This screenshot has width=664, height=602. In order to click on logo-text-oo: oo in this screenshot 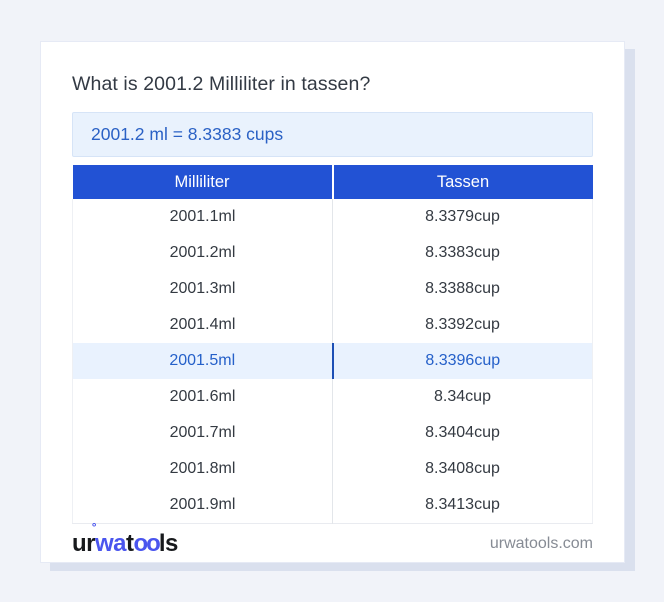, I will do `click(147, 543)`.